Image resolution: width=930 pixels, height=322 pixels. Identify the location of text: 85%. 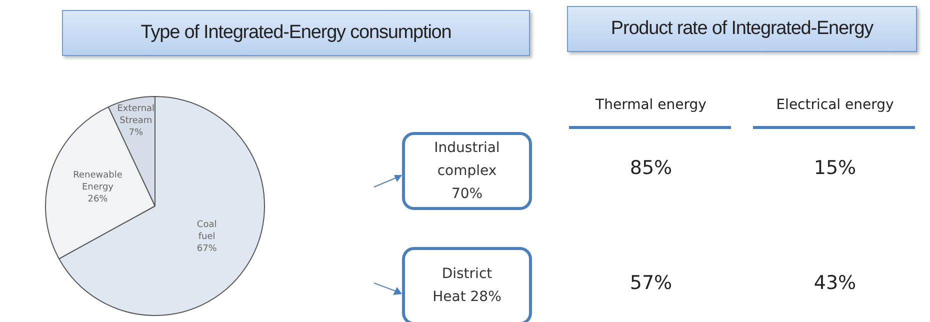
(651, 168).